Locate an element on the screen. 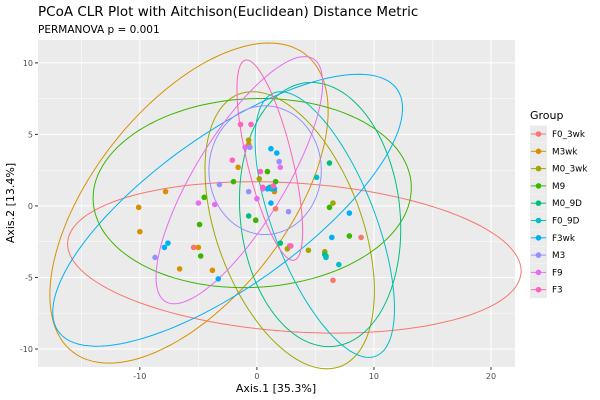  x-tick-label: 0 is located at coordinates (256, 376).